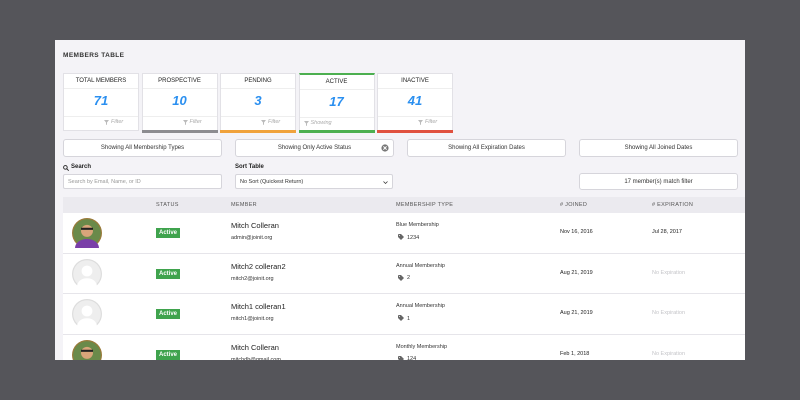 The height and width of the screenshot is (400, 800). Describe the element at coordinates (252, 278) in the screenshot. I see `member-email: mitch2@joinit.org` at that location.